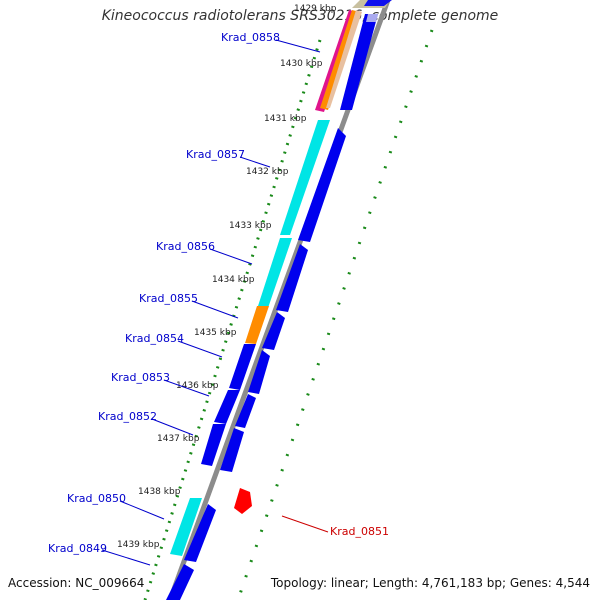  I want to click on tick-label: 1432 kbp, so click(267, 172).